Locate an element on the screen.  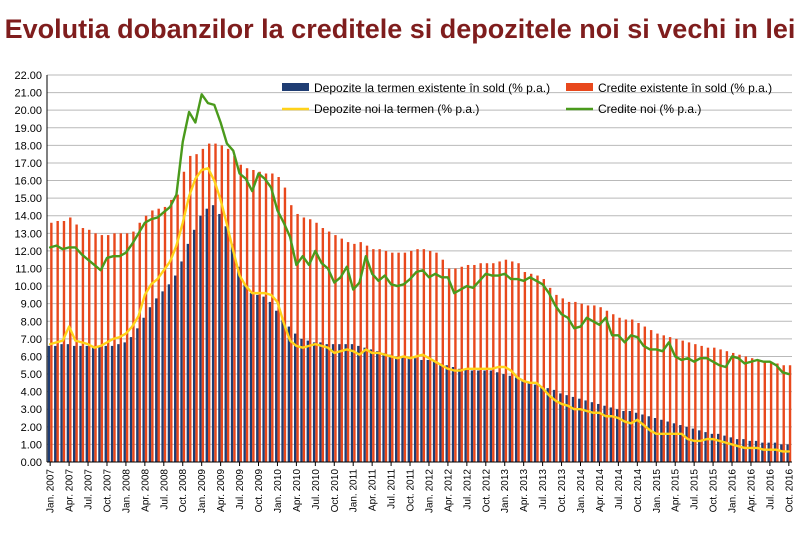
y-tick-label: 20.00 is located at coordinates (28, 111).